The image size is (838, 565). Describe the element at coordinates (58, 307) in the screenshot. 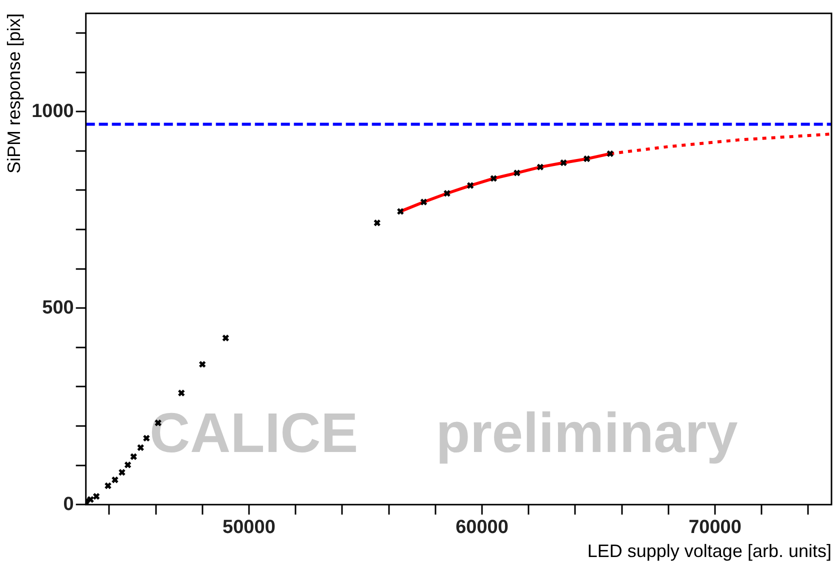

I see `y-tick-label: 500` at that location.